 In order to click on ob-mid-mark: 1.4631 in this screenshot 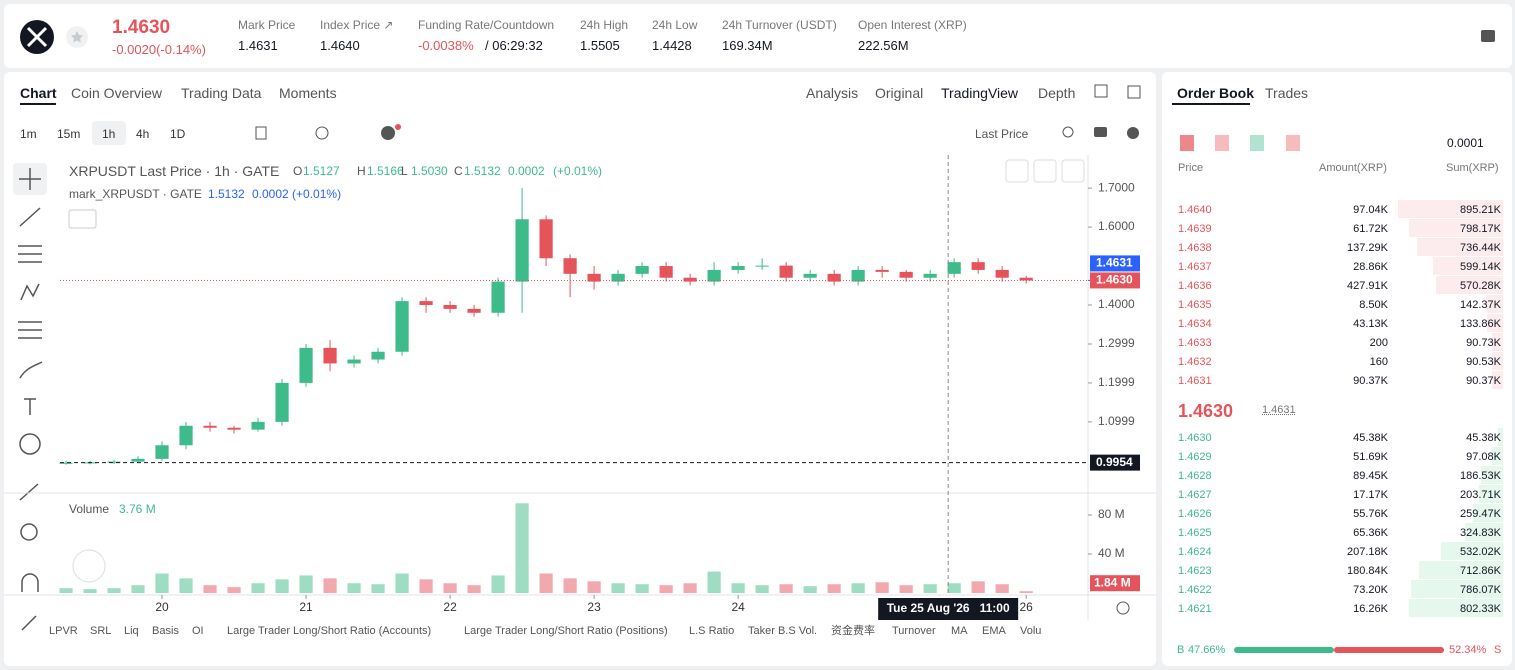, I will do `click(1279, 410)`.